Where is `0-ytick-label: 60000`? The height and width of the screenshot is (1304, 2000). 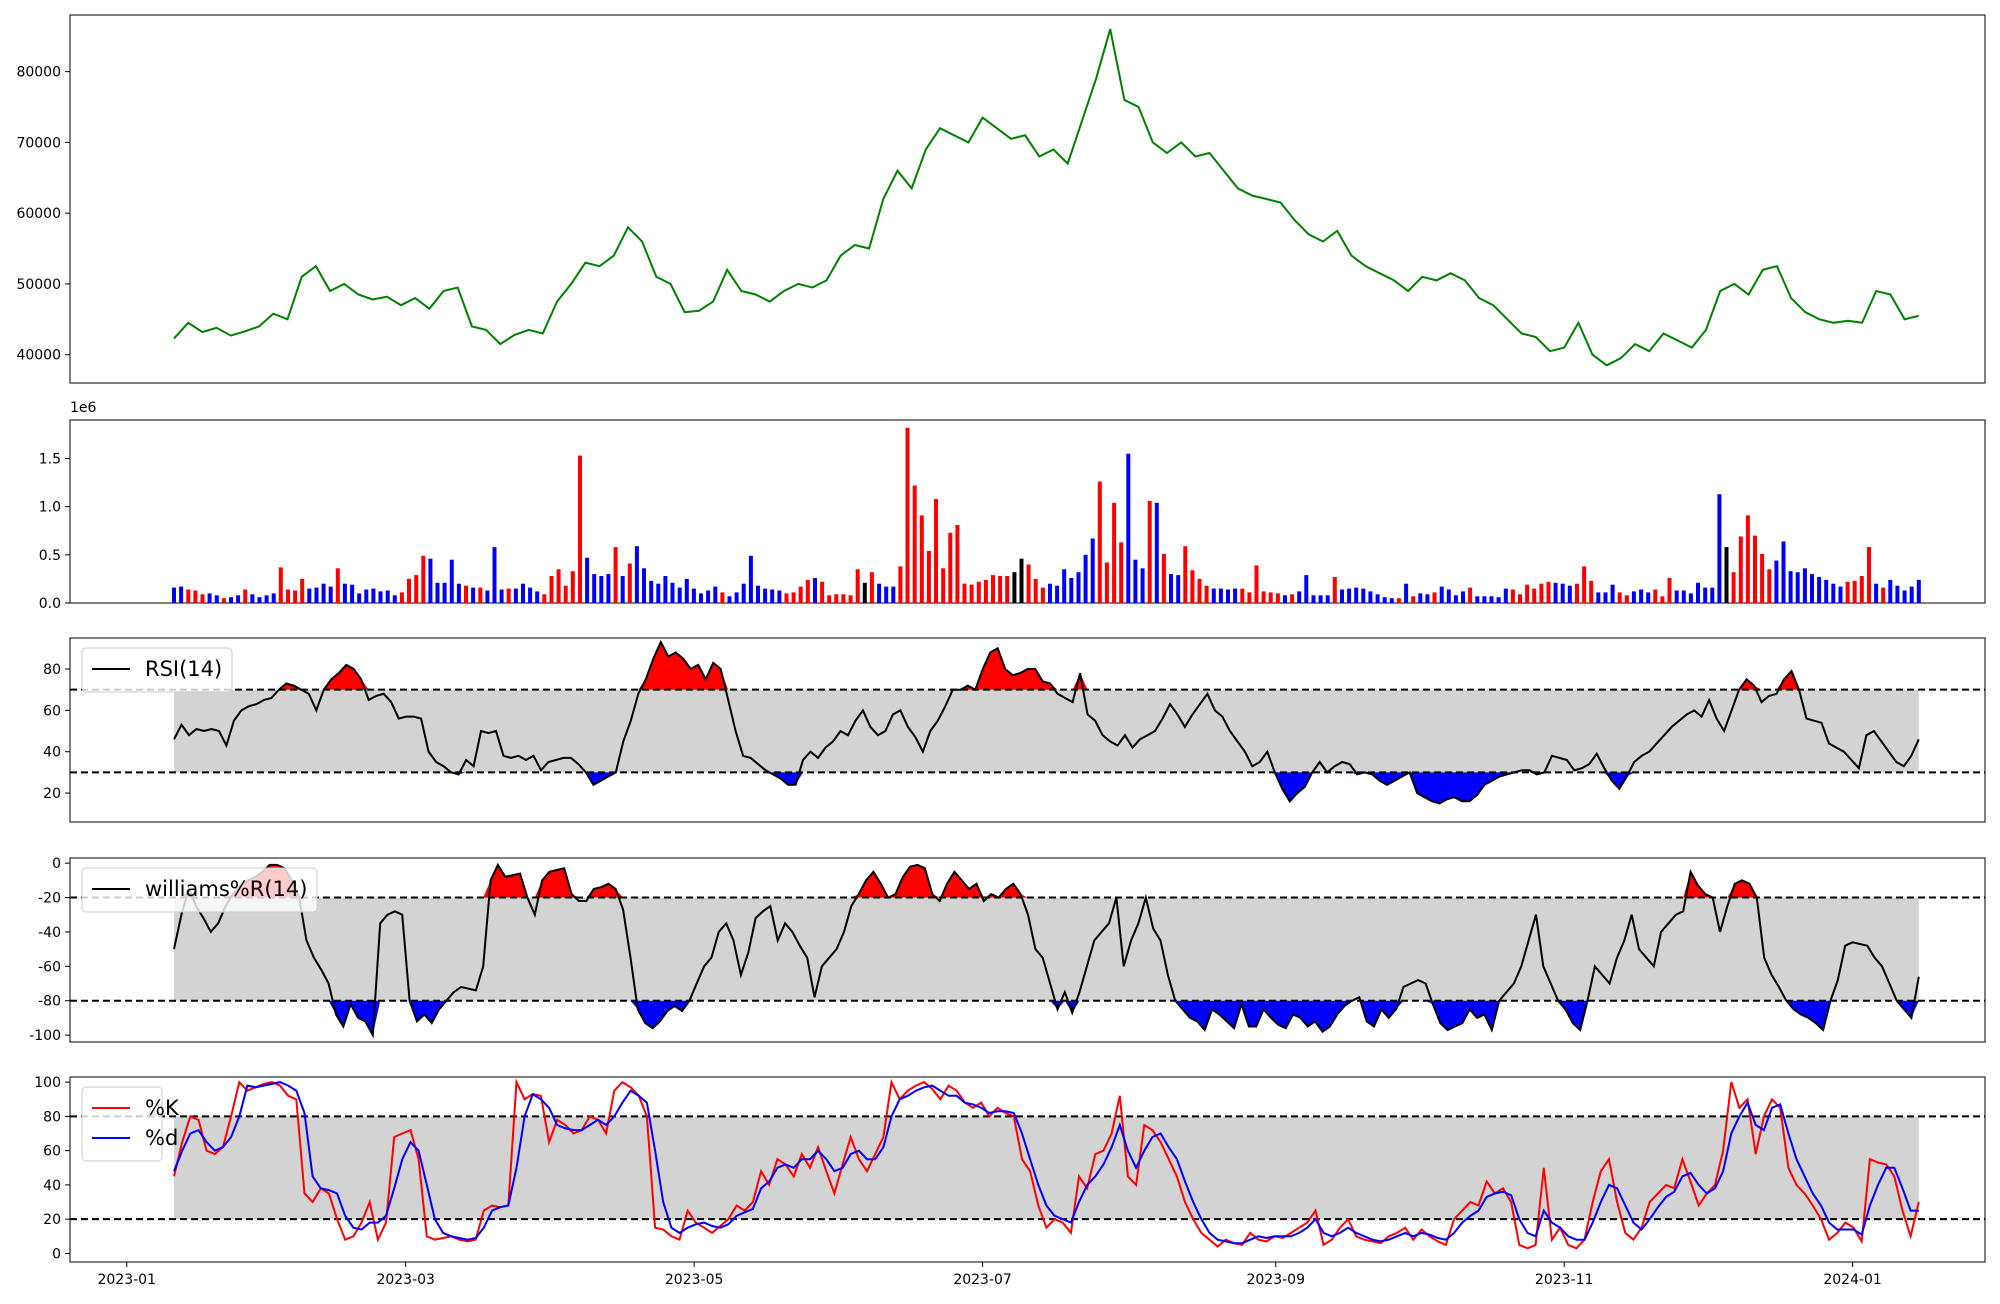
0-ytick-label: 60000 is located at coordinates (38, 214).